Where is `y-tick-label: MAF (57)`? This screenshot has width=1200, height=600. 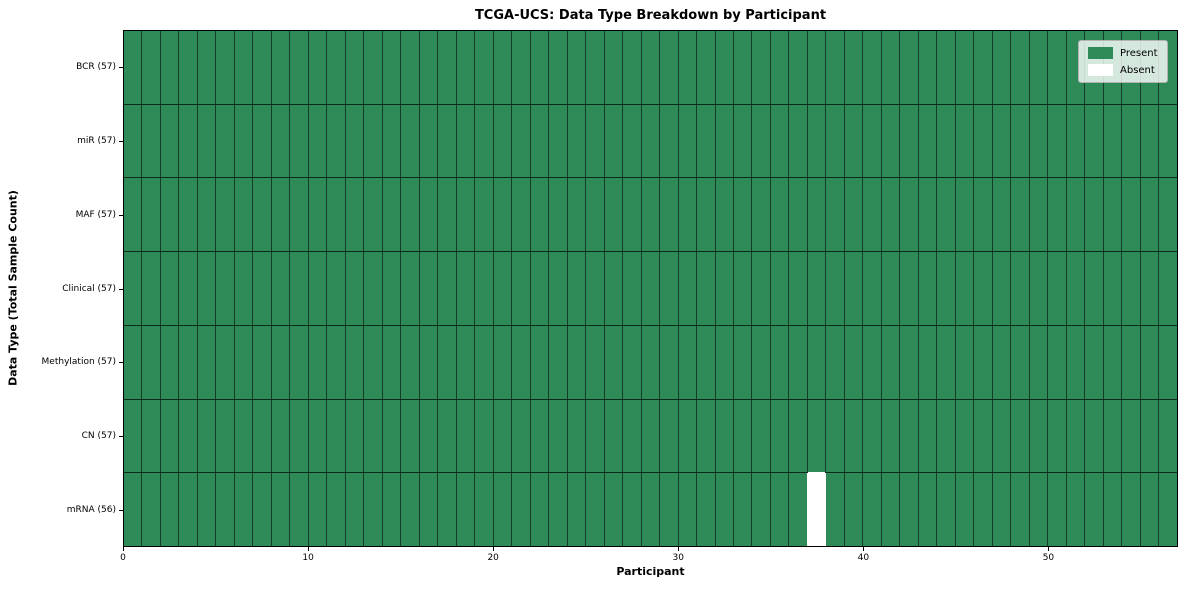 y-tick-label: MAF (57) is located at coordinates (95, 214).